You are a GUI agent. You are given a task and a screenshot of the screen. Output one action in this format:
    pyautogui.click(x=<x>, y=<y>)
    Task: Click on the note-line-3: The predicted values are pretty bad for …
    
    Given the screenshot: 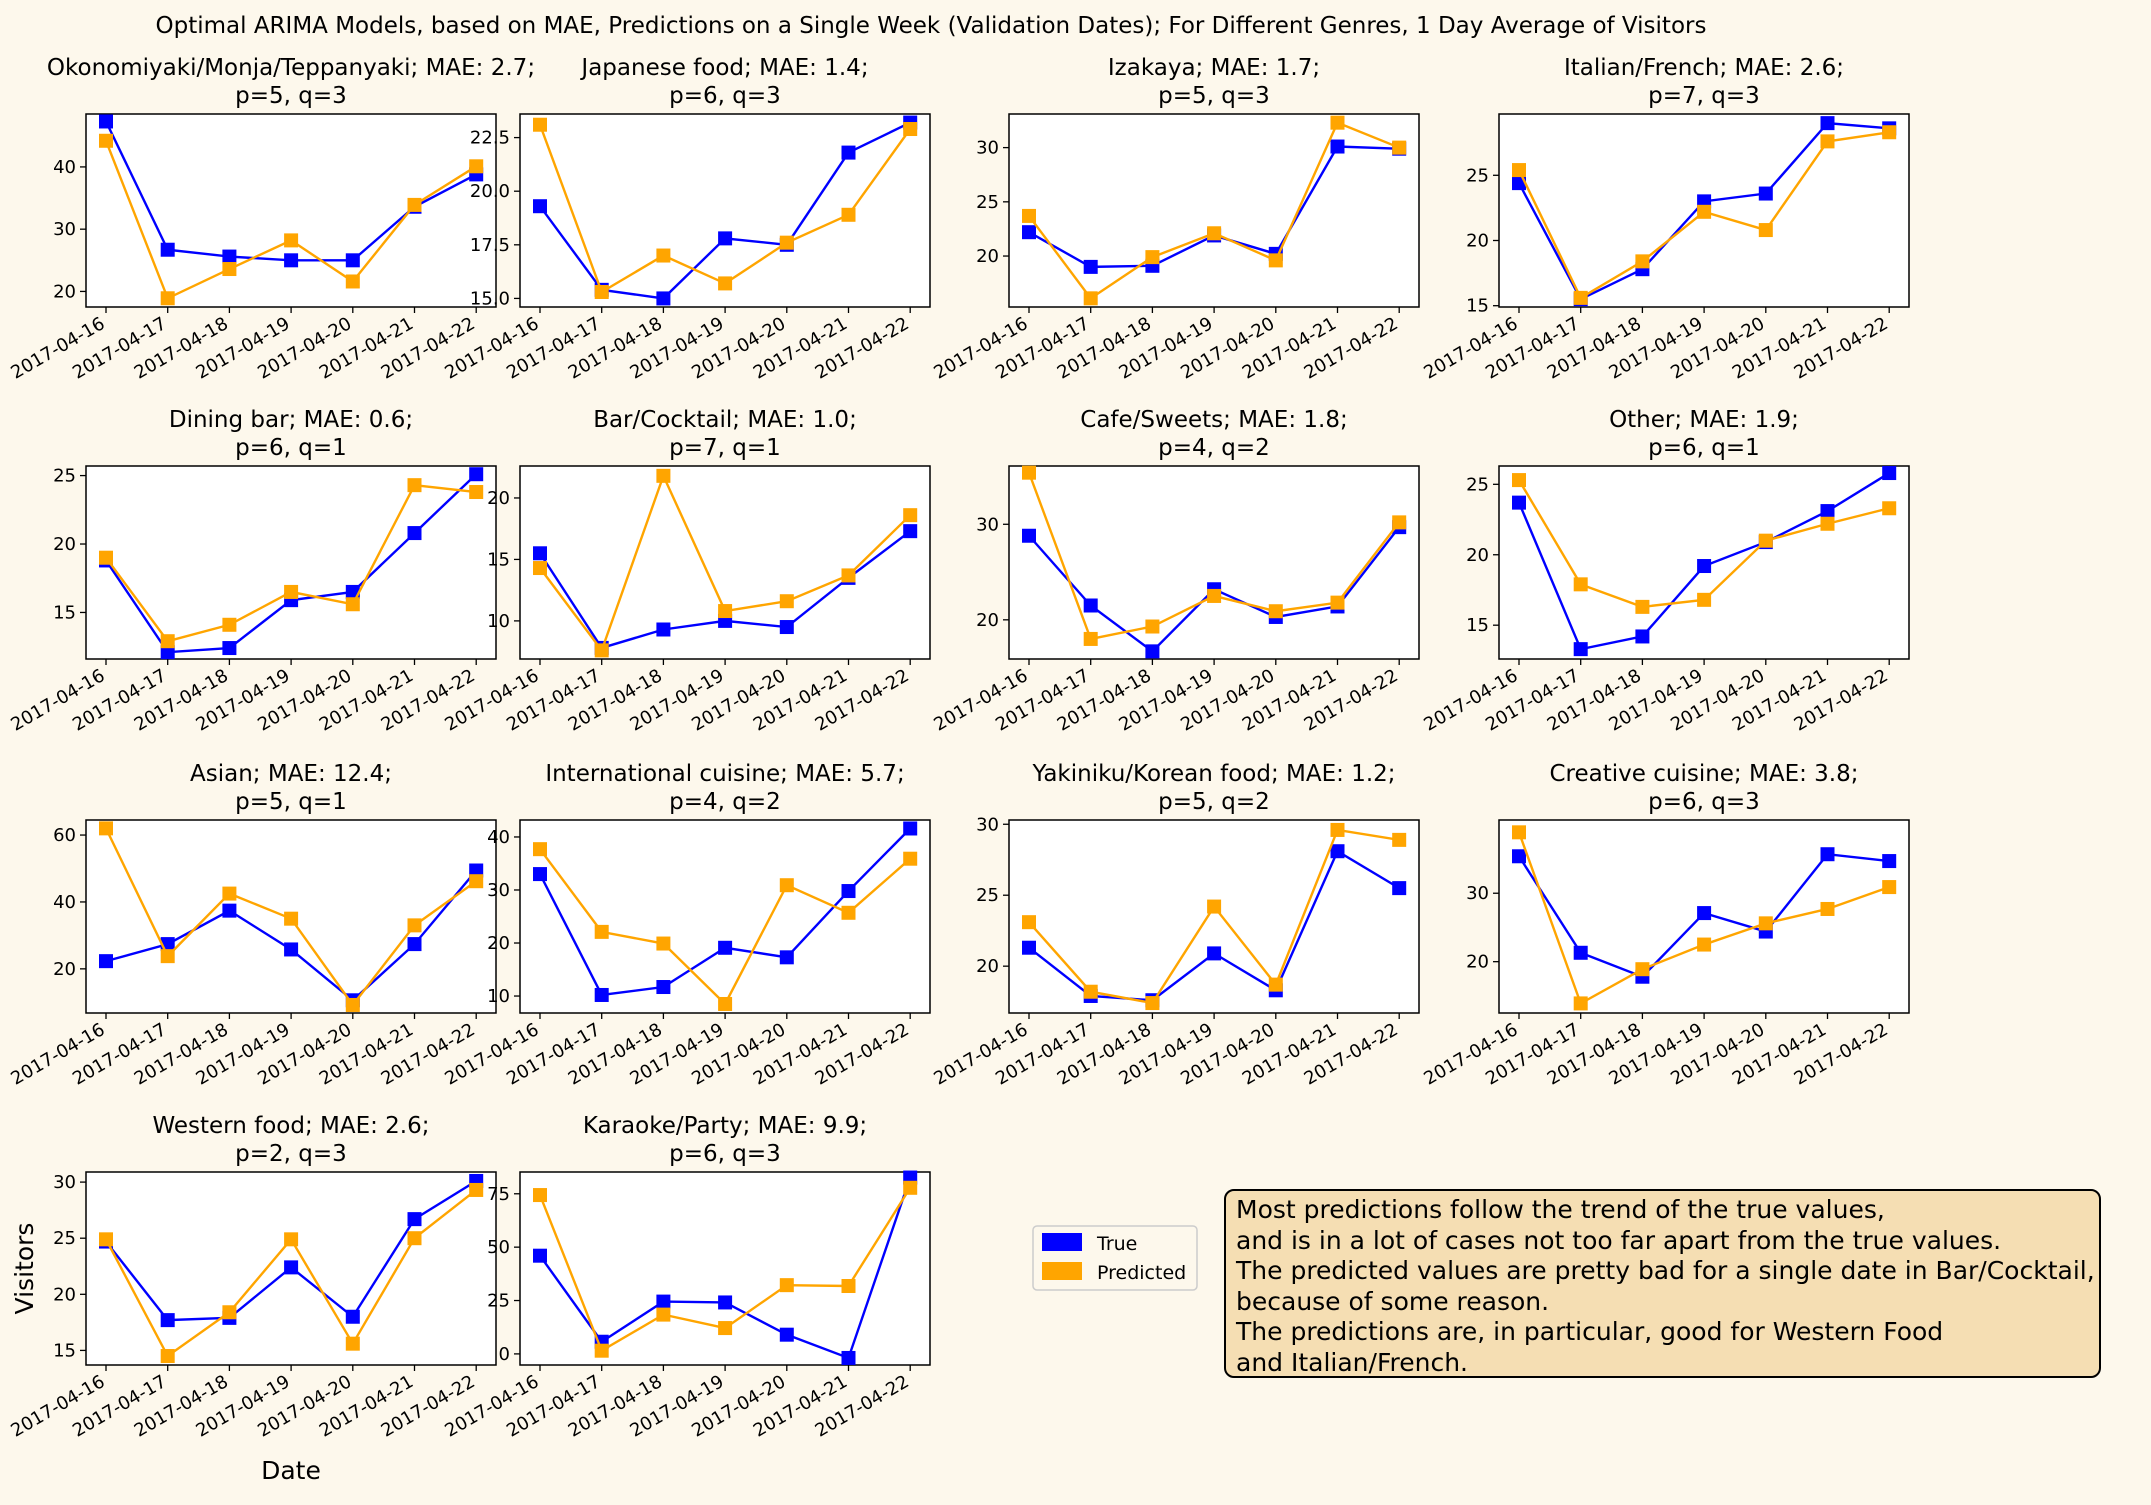 What is the action you would take?
    pyautogui.click(x=1665, y=1270)
    